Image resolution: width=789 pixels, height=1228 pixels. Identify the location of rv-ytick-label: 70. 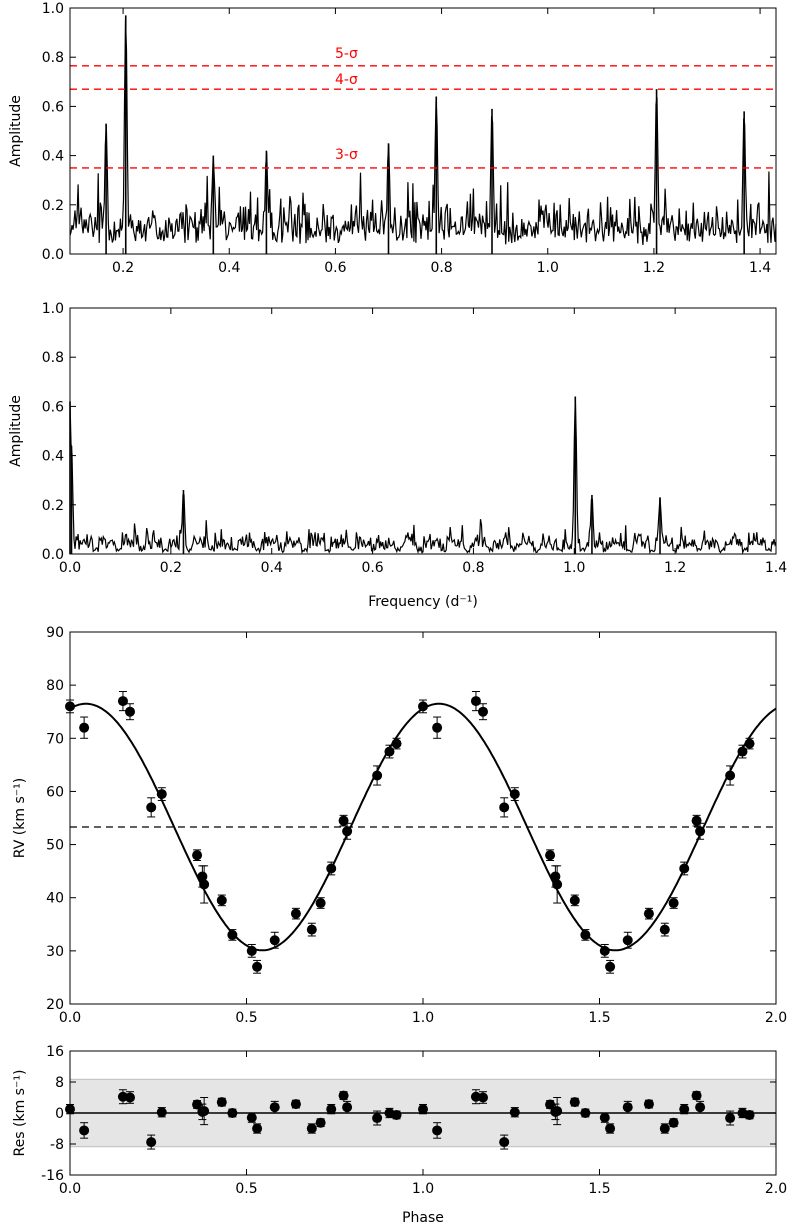
(55, 739).